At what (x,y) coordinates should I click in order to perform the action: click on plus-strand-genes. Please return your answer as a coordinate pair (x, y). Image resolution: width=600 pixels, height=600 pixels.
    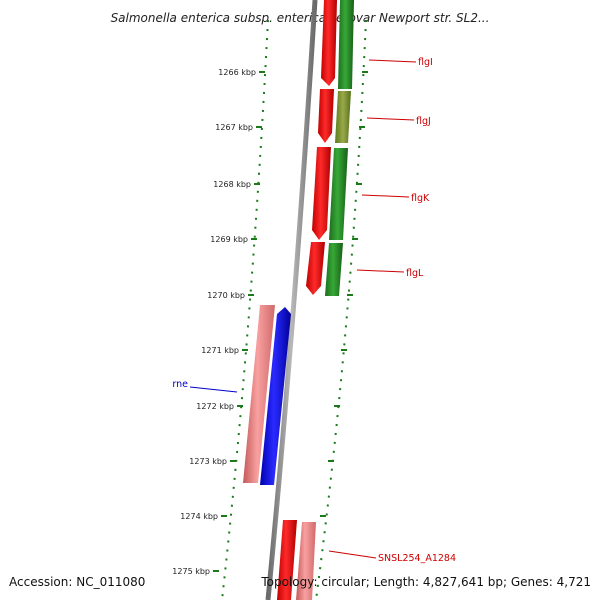
    Looking at the image, I should click on (339, 148).